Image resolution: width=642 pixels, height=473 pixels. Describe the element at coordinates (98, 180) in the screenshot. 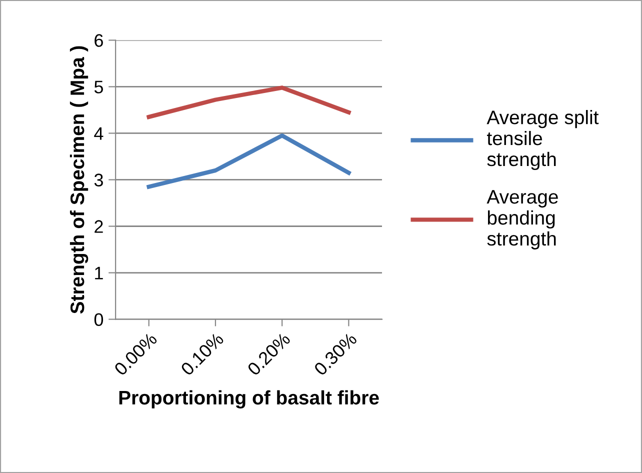

I see `y-tick-label: 3` at that location.